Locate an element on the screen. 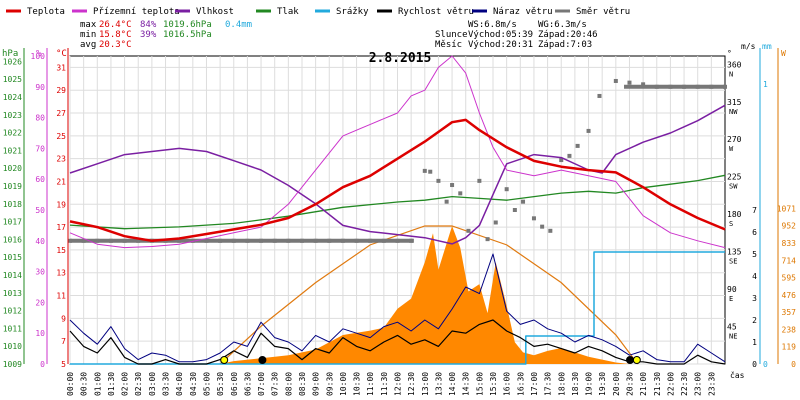  stat-min-press: 1016.5hPa is located at coordinates (187, 35).